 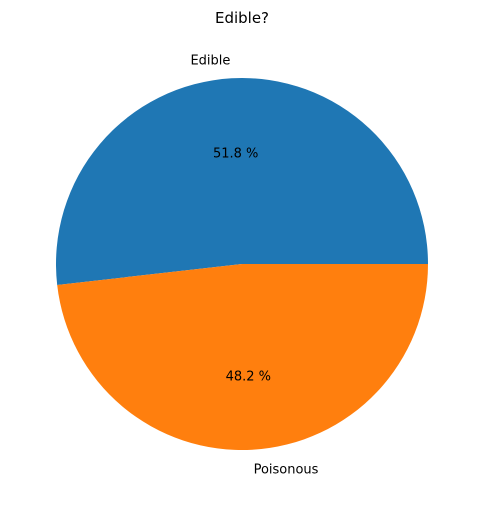 What do you see at coordinates (210, 61) in the screenshot?
I see `slice-label-edible: Edible` at bounding box center [210, 61].